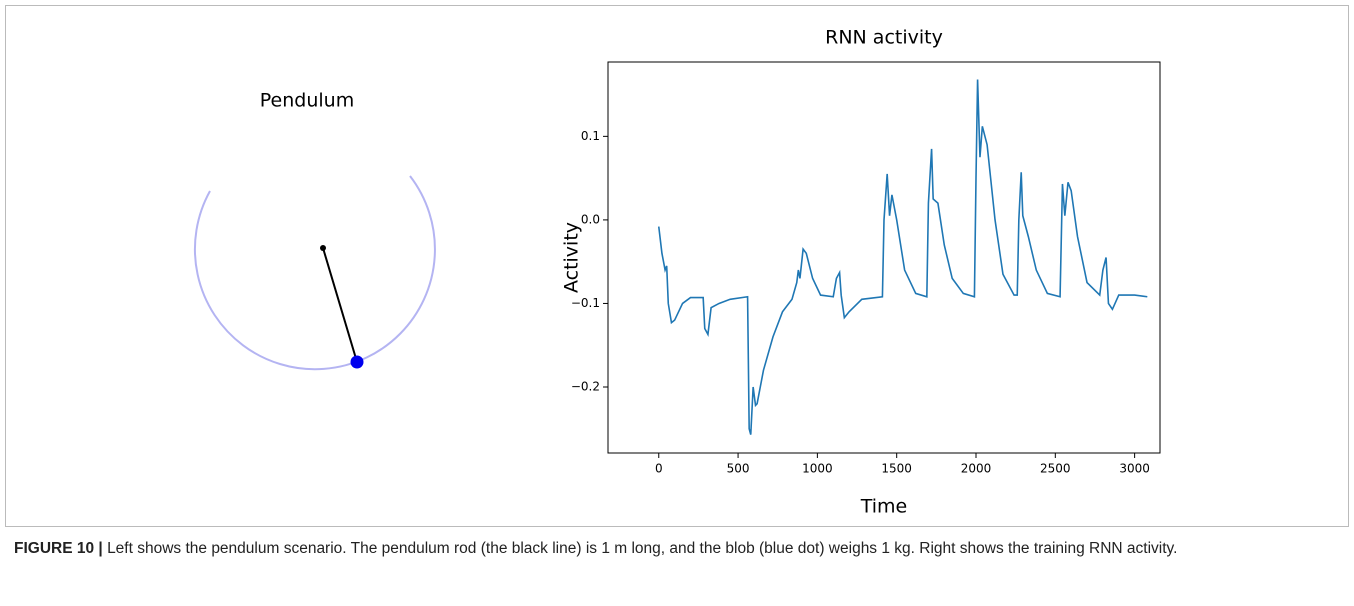  What do you see at coordinates (340, 305) in the screenshot?
I see `pendulum-rod` at bounding box center [340, 305].